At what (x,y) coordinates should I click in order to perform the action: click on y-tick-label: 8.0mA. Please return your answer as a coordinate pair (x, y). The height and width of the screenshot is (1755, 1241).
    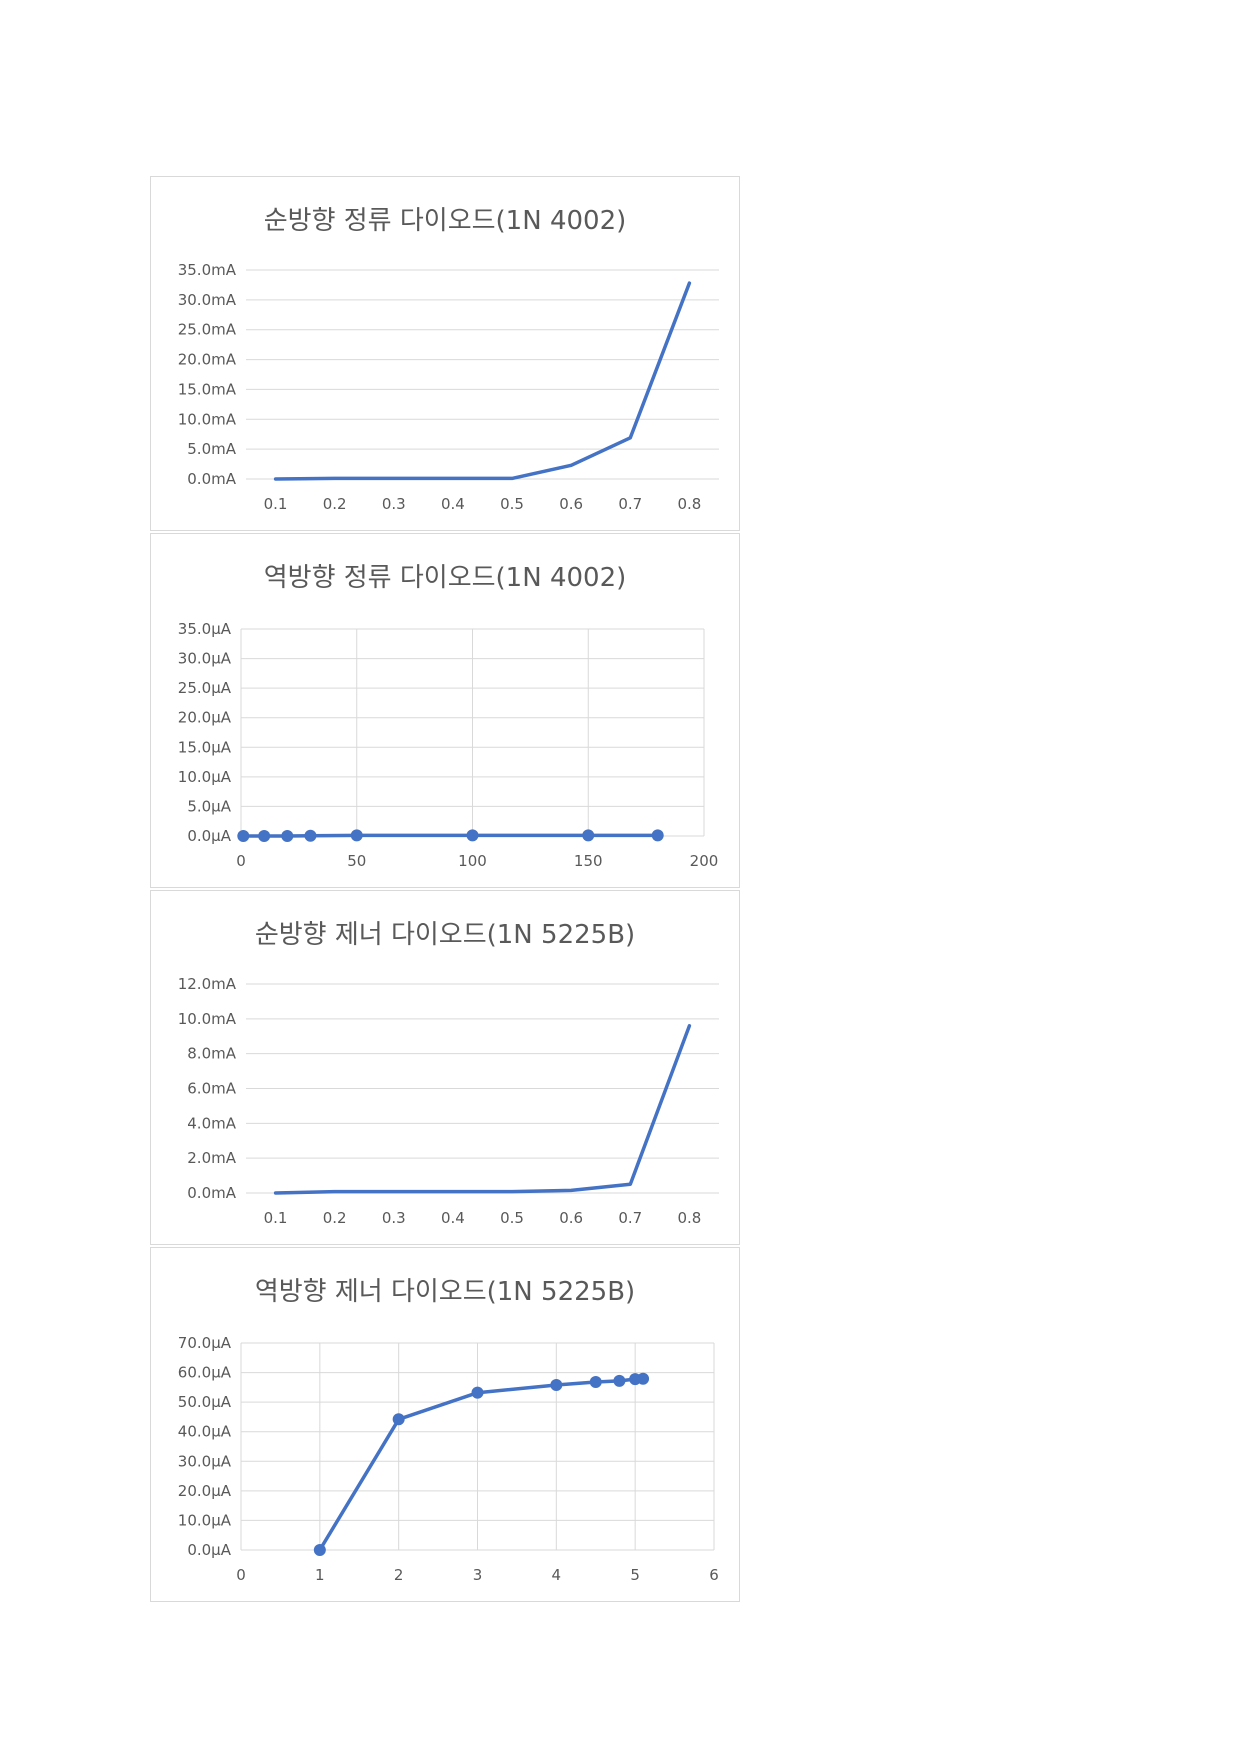
    Looking at the image, I should click on (211, 1054).